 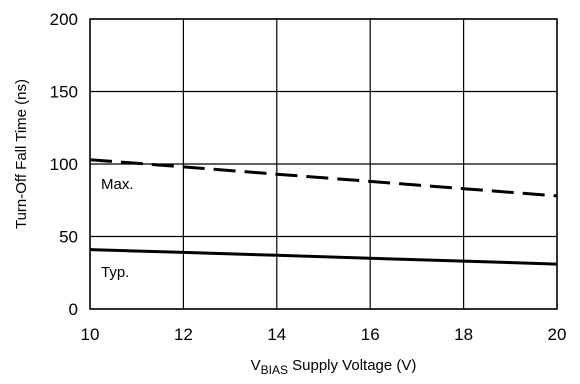 I want to click on series-labels: Max. Typ., so click(x=117, y=228).